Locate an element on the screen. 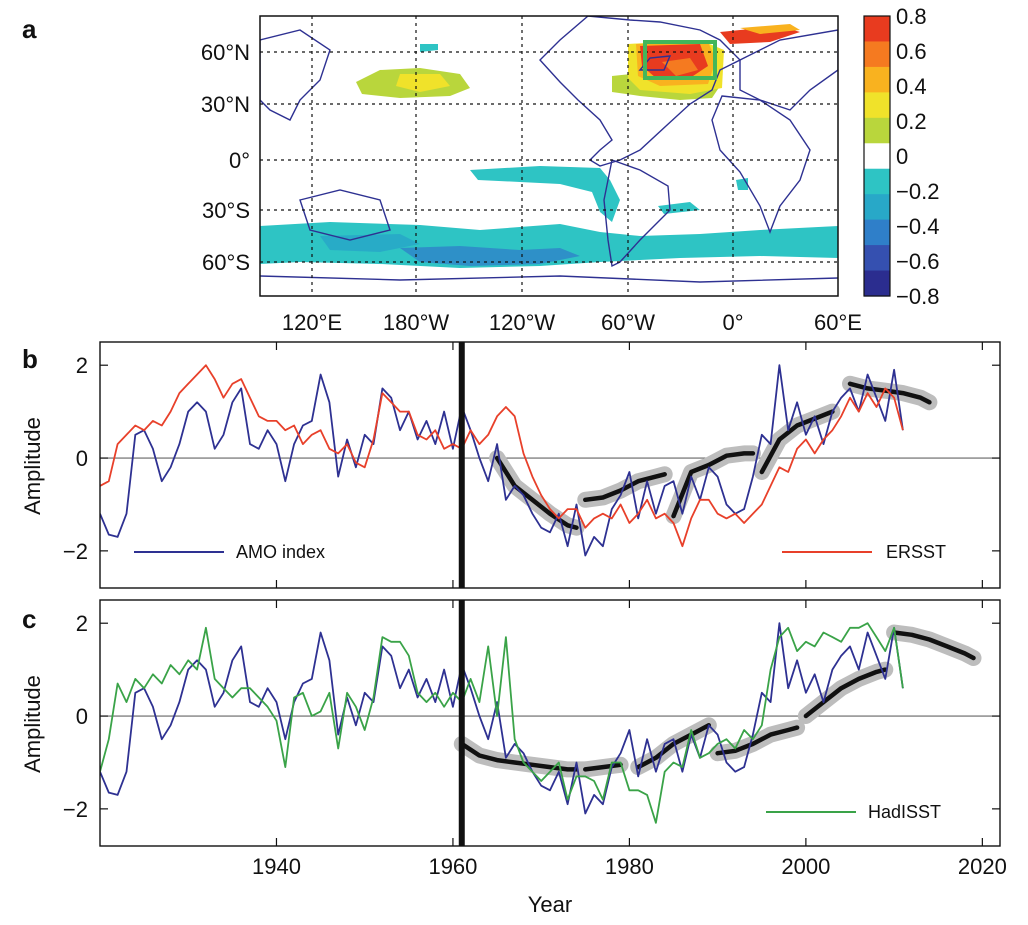 The width and height of the screenshot is (1028, 925). panel-c-letter: c is located at coordinates (29, 619).